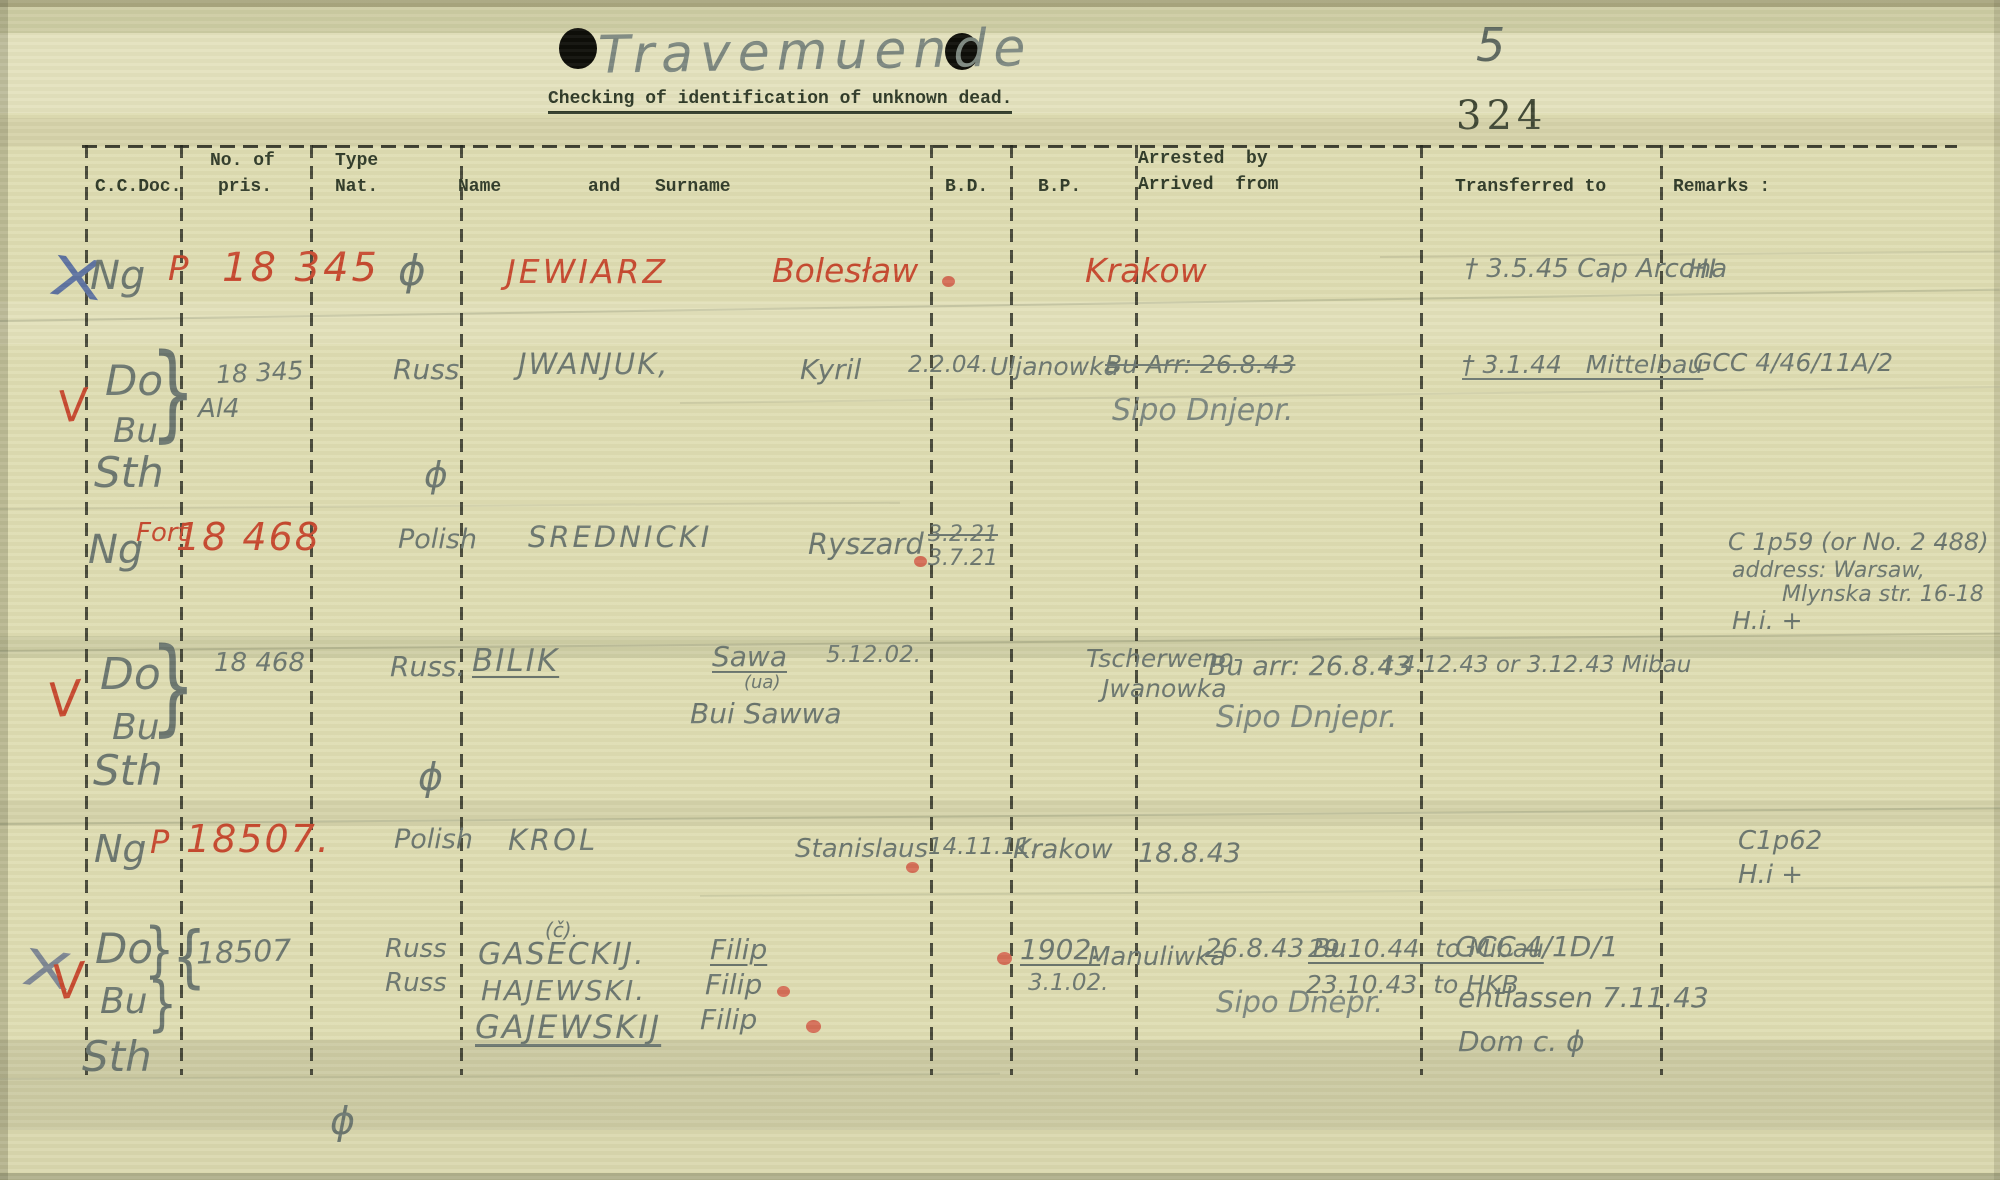 This screenshot has width=2000, height=1180. What do you see at coordinates (178, 269) in the screenshot?
I see `ccdoc-stamp: P` at bounding box center [178, 269].